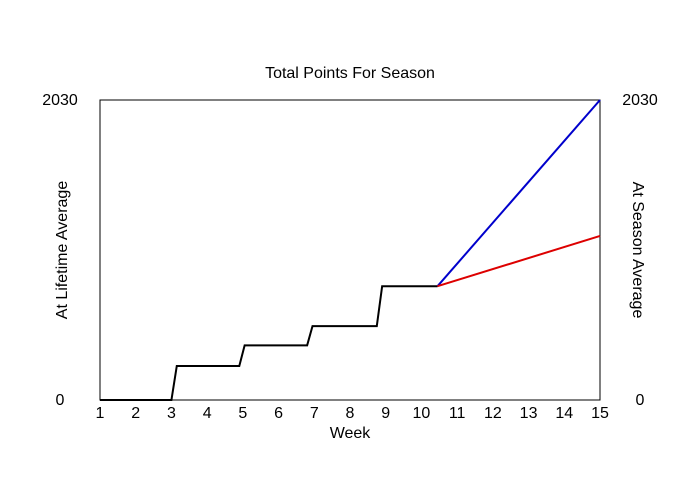 The height and width of the screenshot is (500, 700). What do you see at coordinates (457, 413) in the screenshot?
I see `x-tick-label: 11` at bounding box center [457, 413].